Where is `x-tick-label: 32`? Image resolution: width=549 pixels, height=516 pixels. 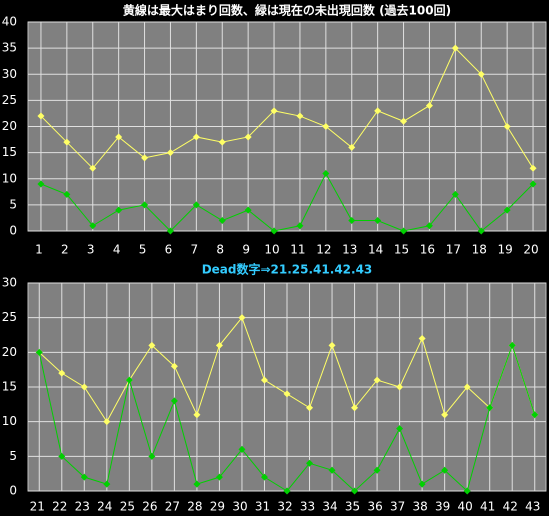
x-tick-label: 32 is located at coordinates (284, 507).